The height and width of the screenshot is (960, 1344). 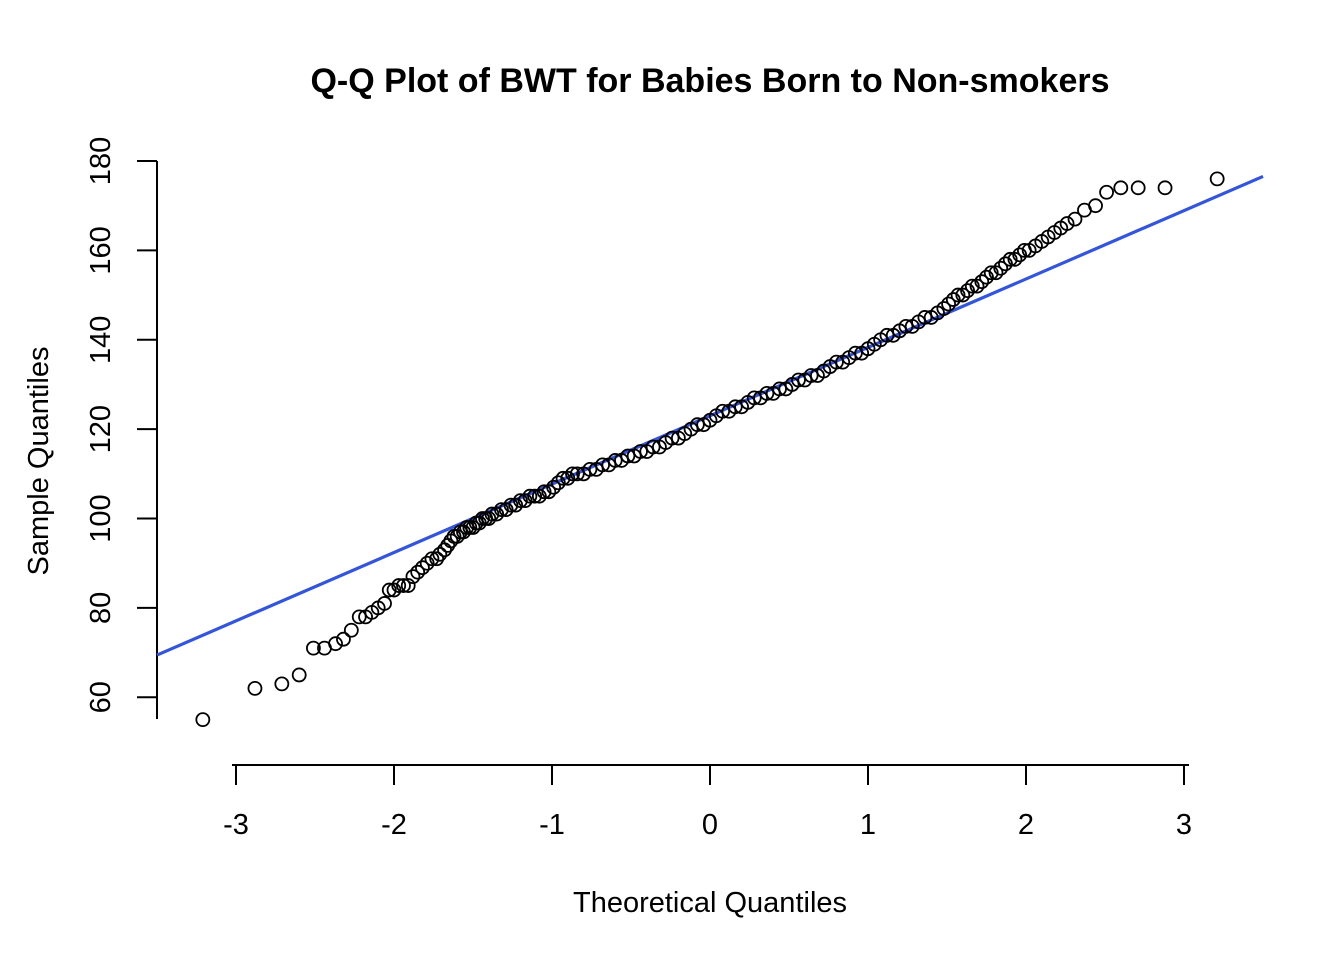 What do you see at coordinates (101, 340) in the screenshot?
I see `y-tick-label: 140` at bounding box center [101, 340].